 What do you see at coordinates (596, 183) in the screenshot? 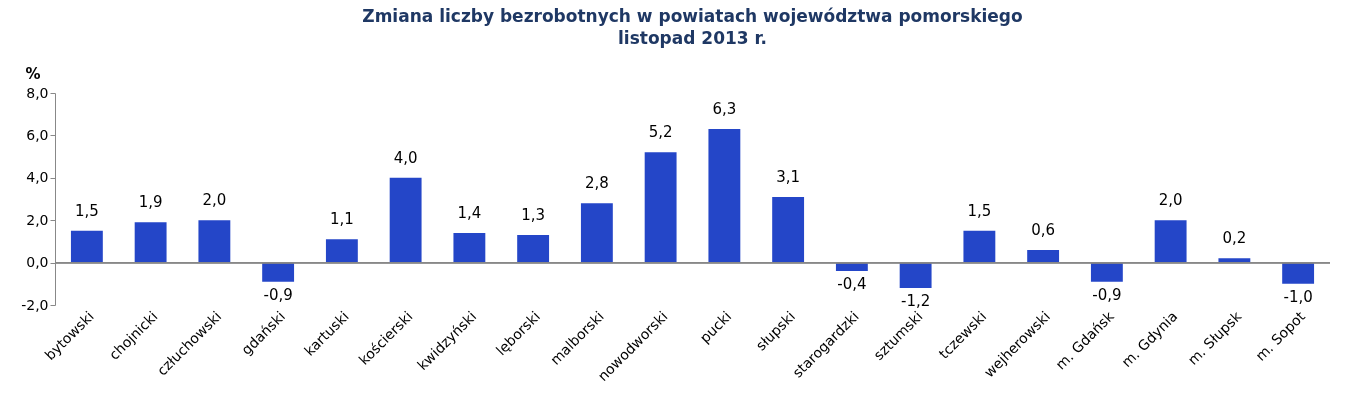
I see `data-label: 2,8` at bounding box center [596, 183].